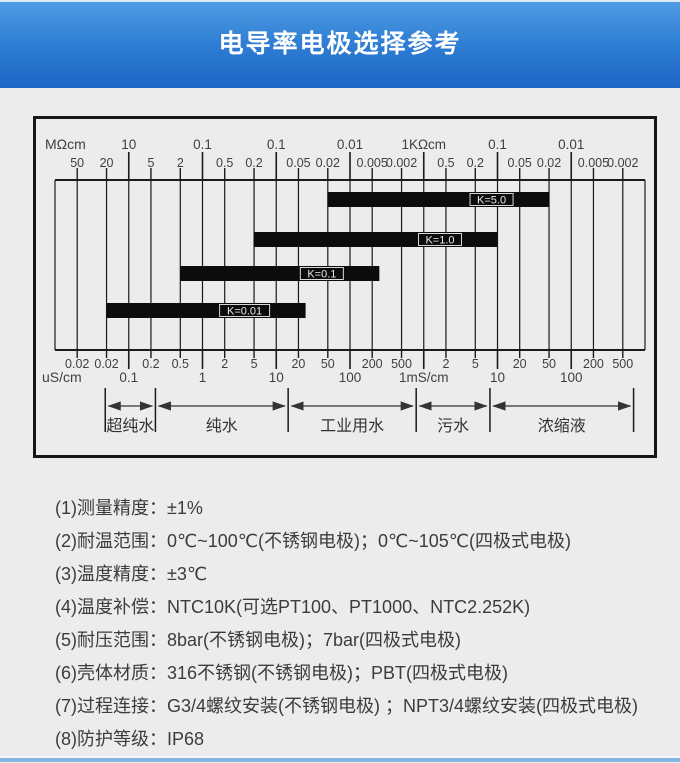 The height and width of the screenshot is (763, 680). Describe the element at coordinates (130, 739) in the screenshot. I see `spec-item-ip-rating: (8)防护等级：IP68` at that location.